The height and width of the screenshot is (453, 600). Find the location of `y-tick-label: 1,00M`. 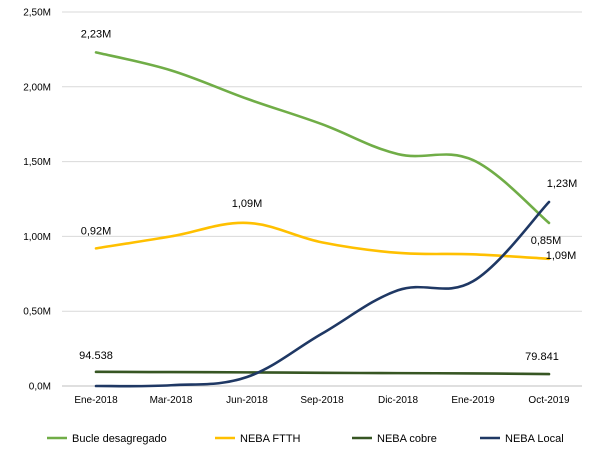

y-tick-label: 1,00M is located at coordinates (37, 237).